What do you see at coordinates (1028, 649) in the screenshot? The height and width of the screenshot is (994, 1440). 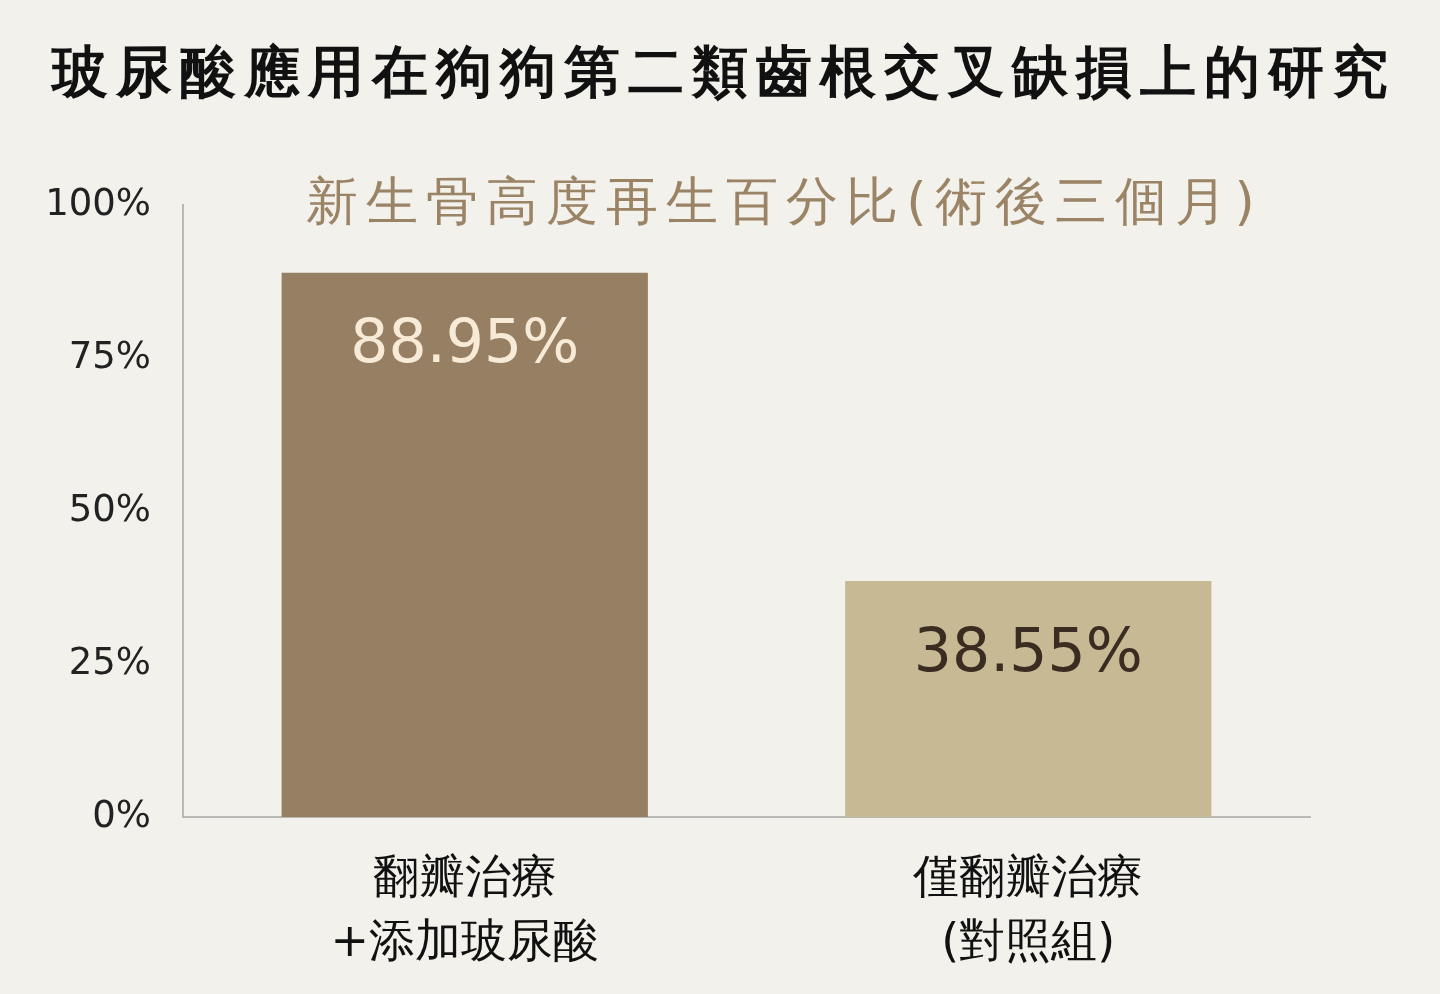 I see `data-label: 38.55%` at bounding box center [1028, 649].